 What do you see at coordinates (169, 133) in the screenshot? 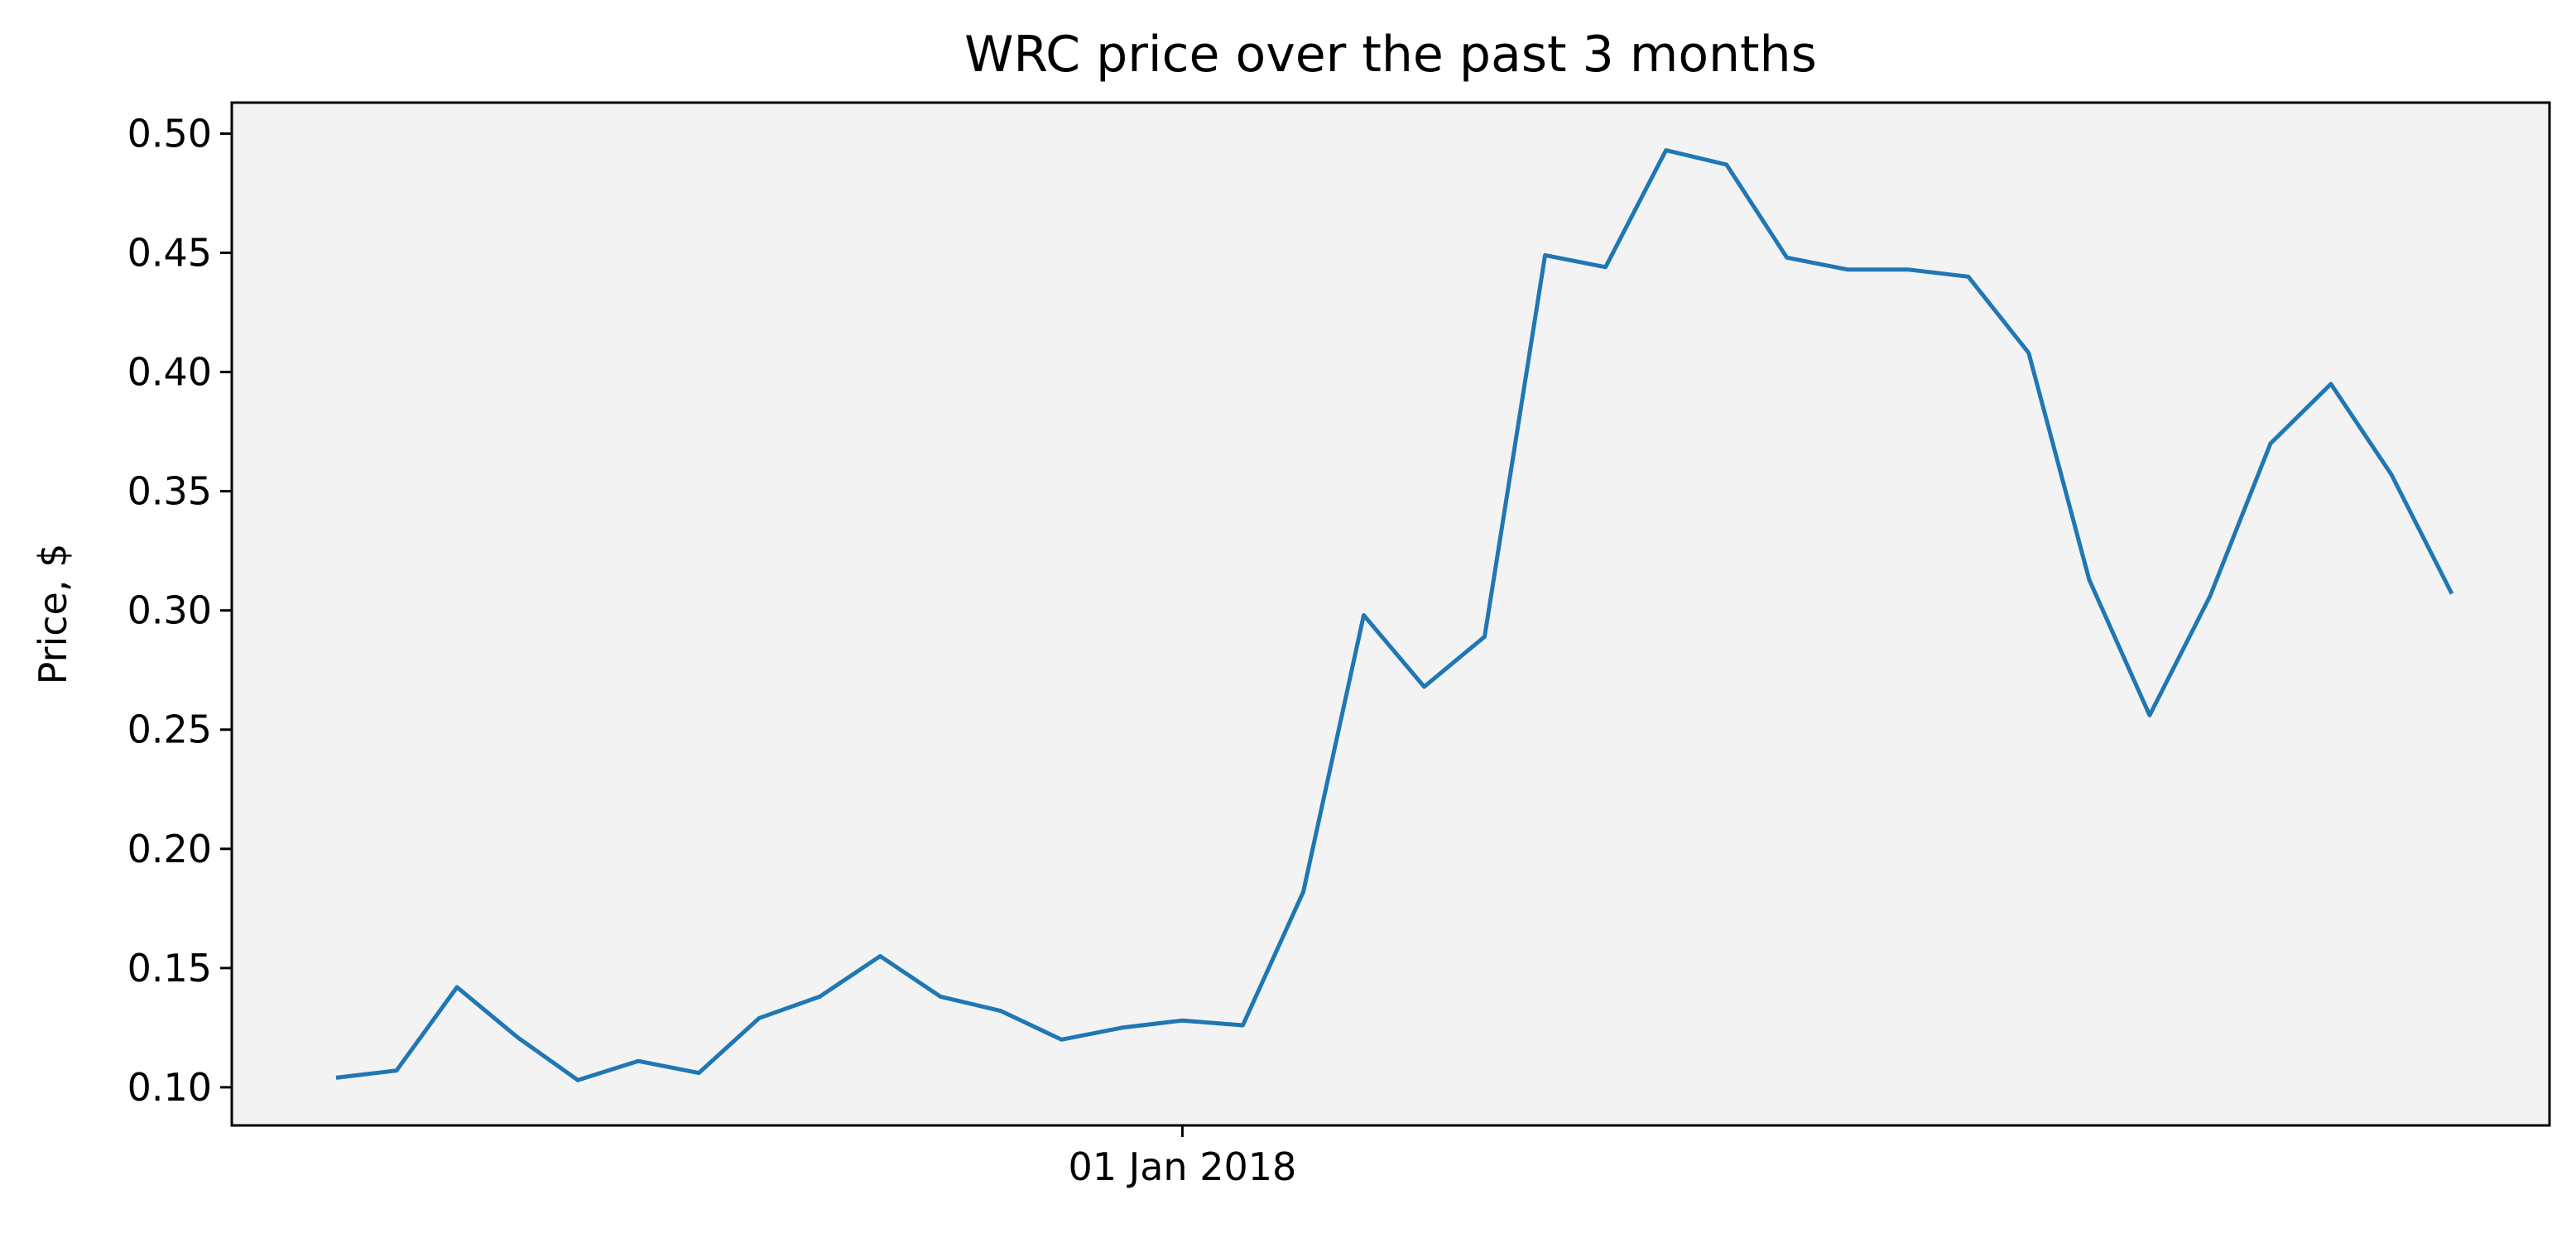
I see `y-tick-label: 0.50` at bounding box center [169, 133].